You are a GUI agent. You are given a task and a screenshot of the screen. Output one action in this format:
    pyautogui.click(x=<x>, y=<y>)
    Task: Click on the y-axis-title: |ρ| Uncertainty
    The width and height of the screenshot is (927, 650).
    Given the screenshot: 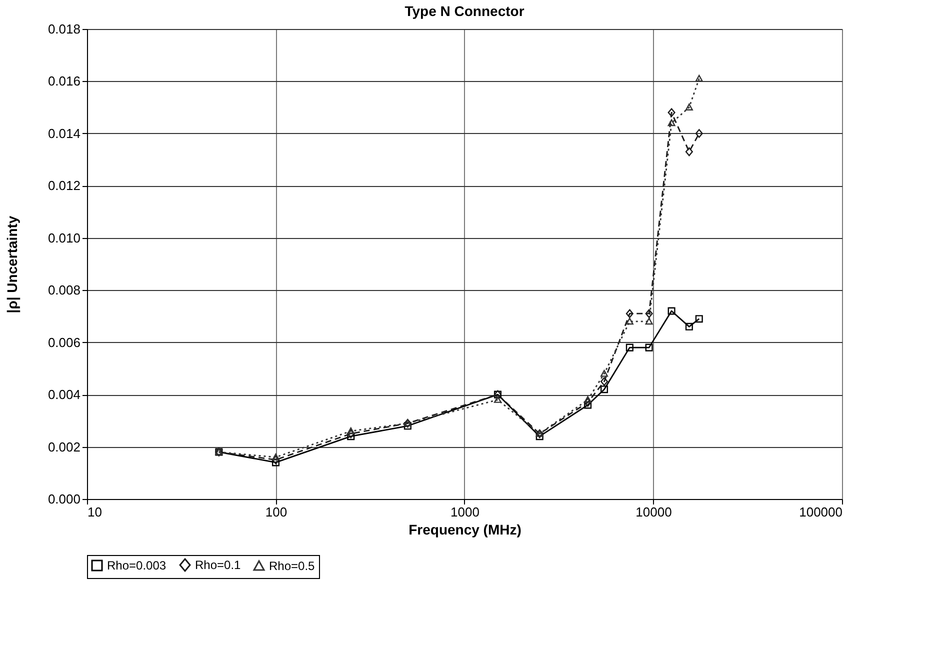 What is the action you would take?
    pyautogui.click(x=12, y=265)
    